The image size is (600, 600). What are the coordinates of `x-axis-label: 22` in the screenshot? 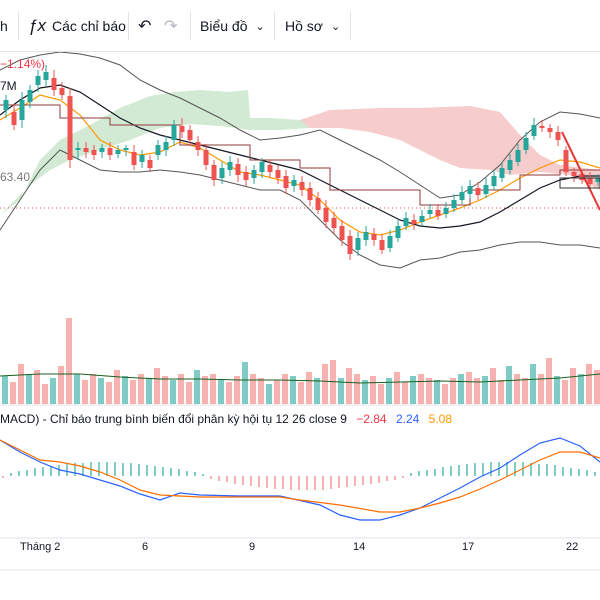 It's located at (572, 547).